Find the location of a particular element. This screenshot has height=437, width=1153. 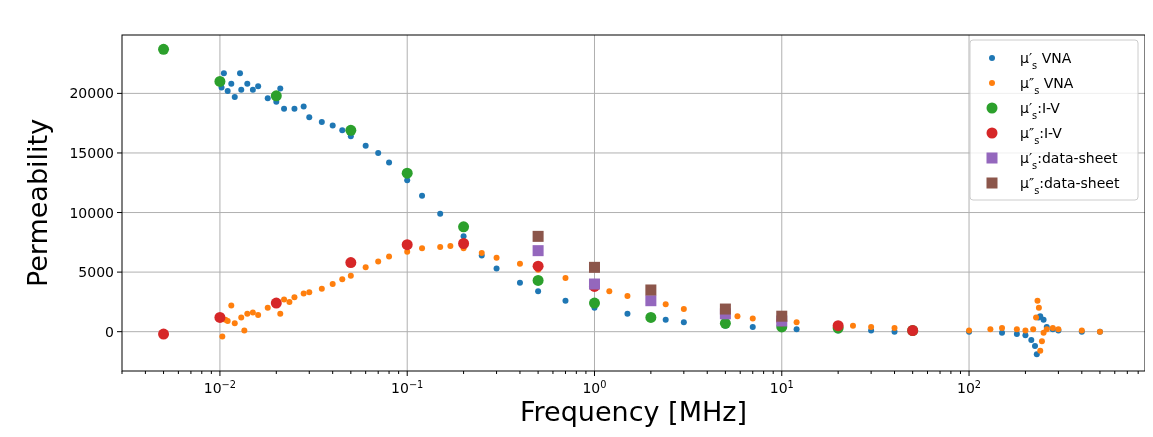

y-tick-label: 20000 is located at coordinates (91, 93).